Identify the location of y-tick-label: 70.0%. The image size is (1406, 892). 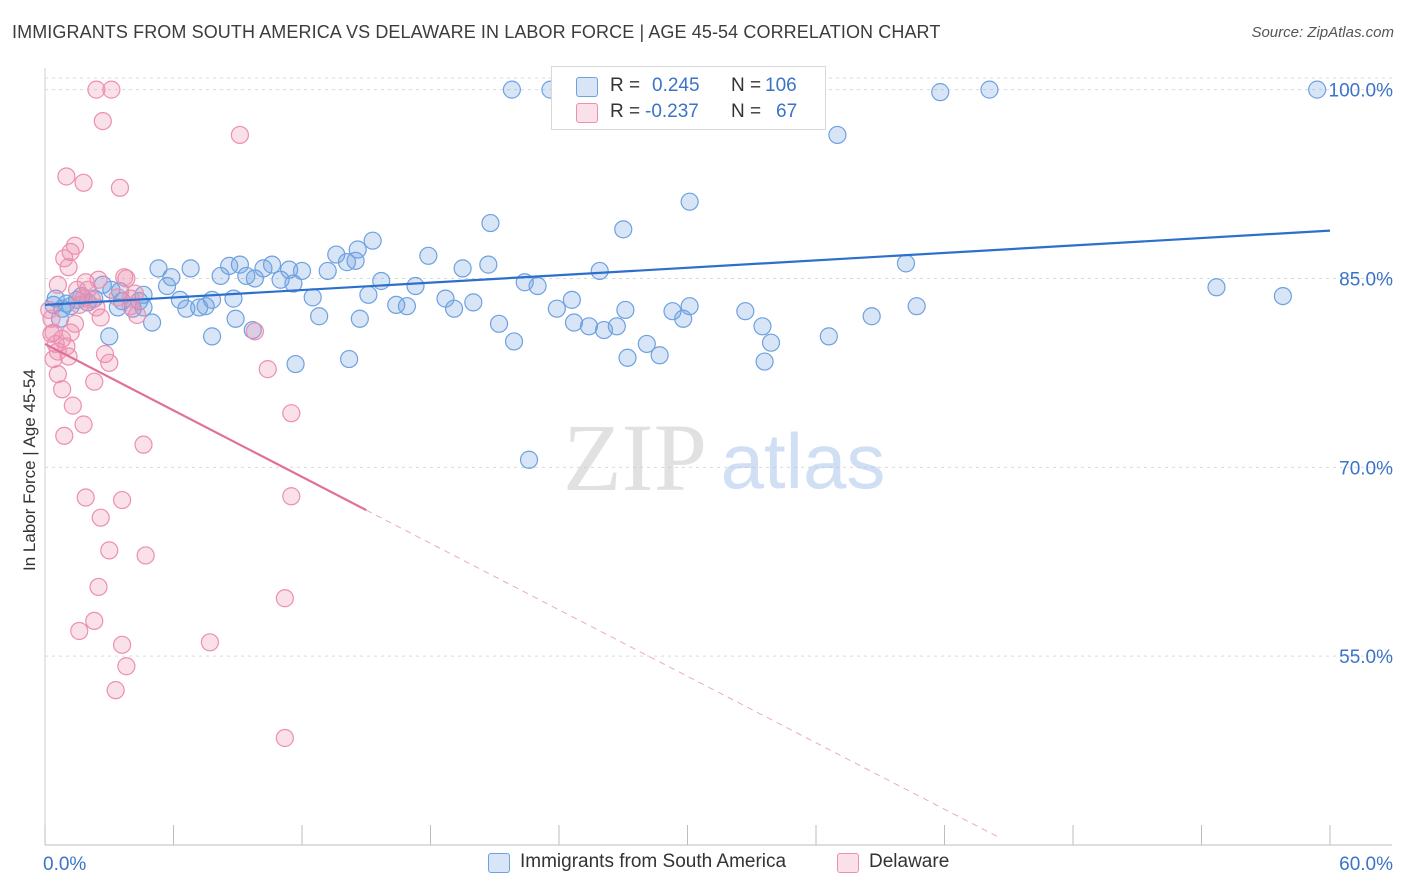
(1366, 468).